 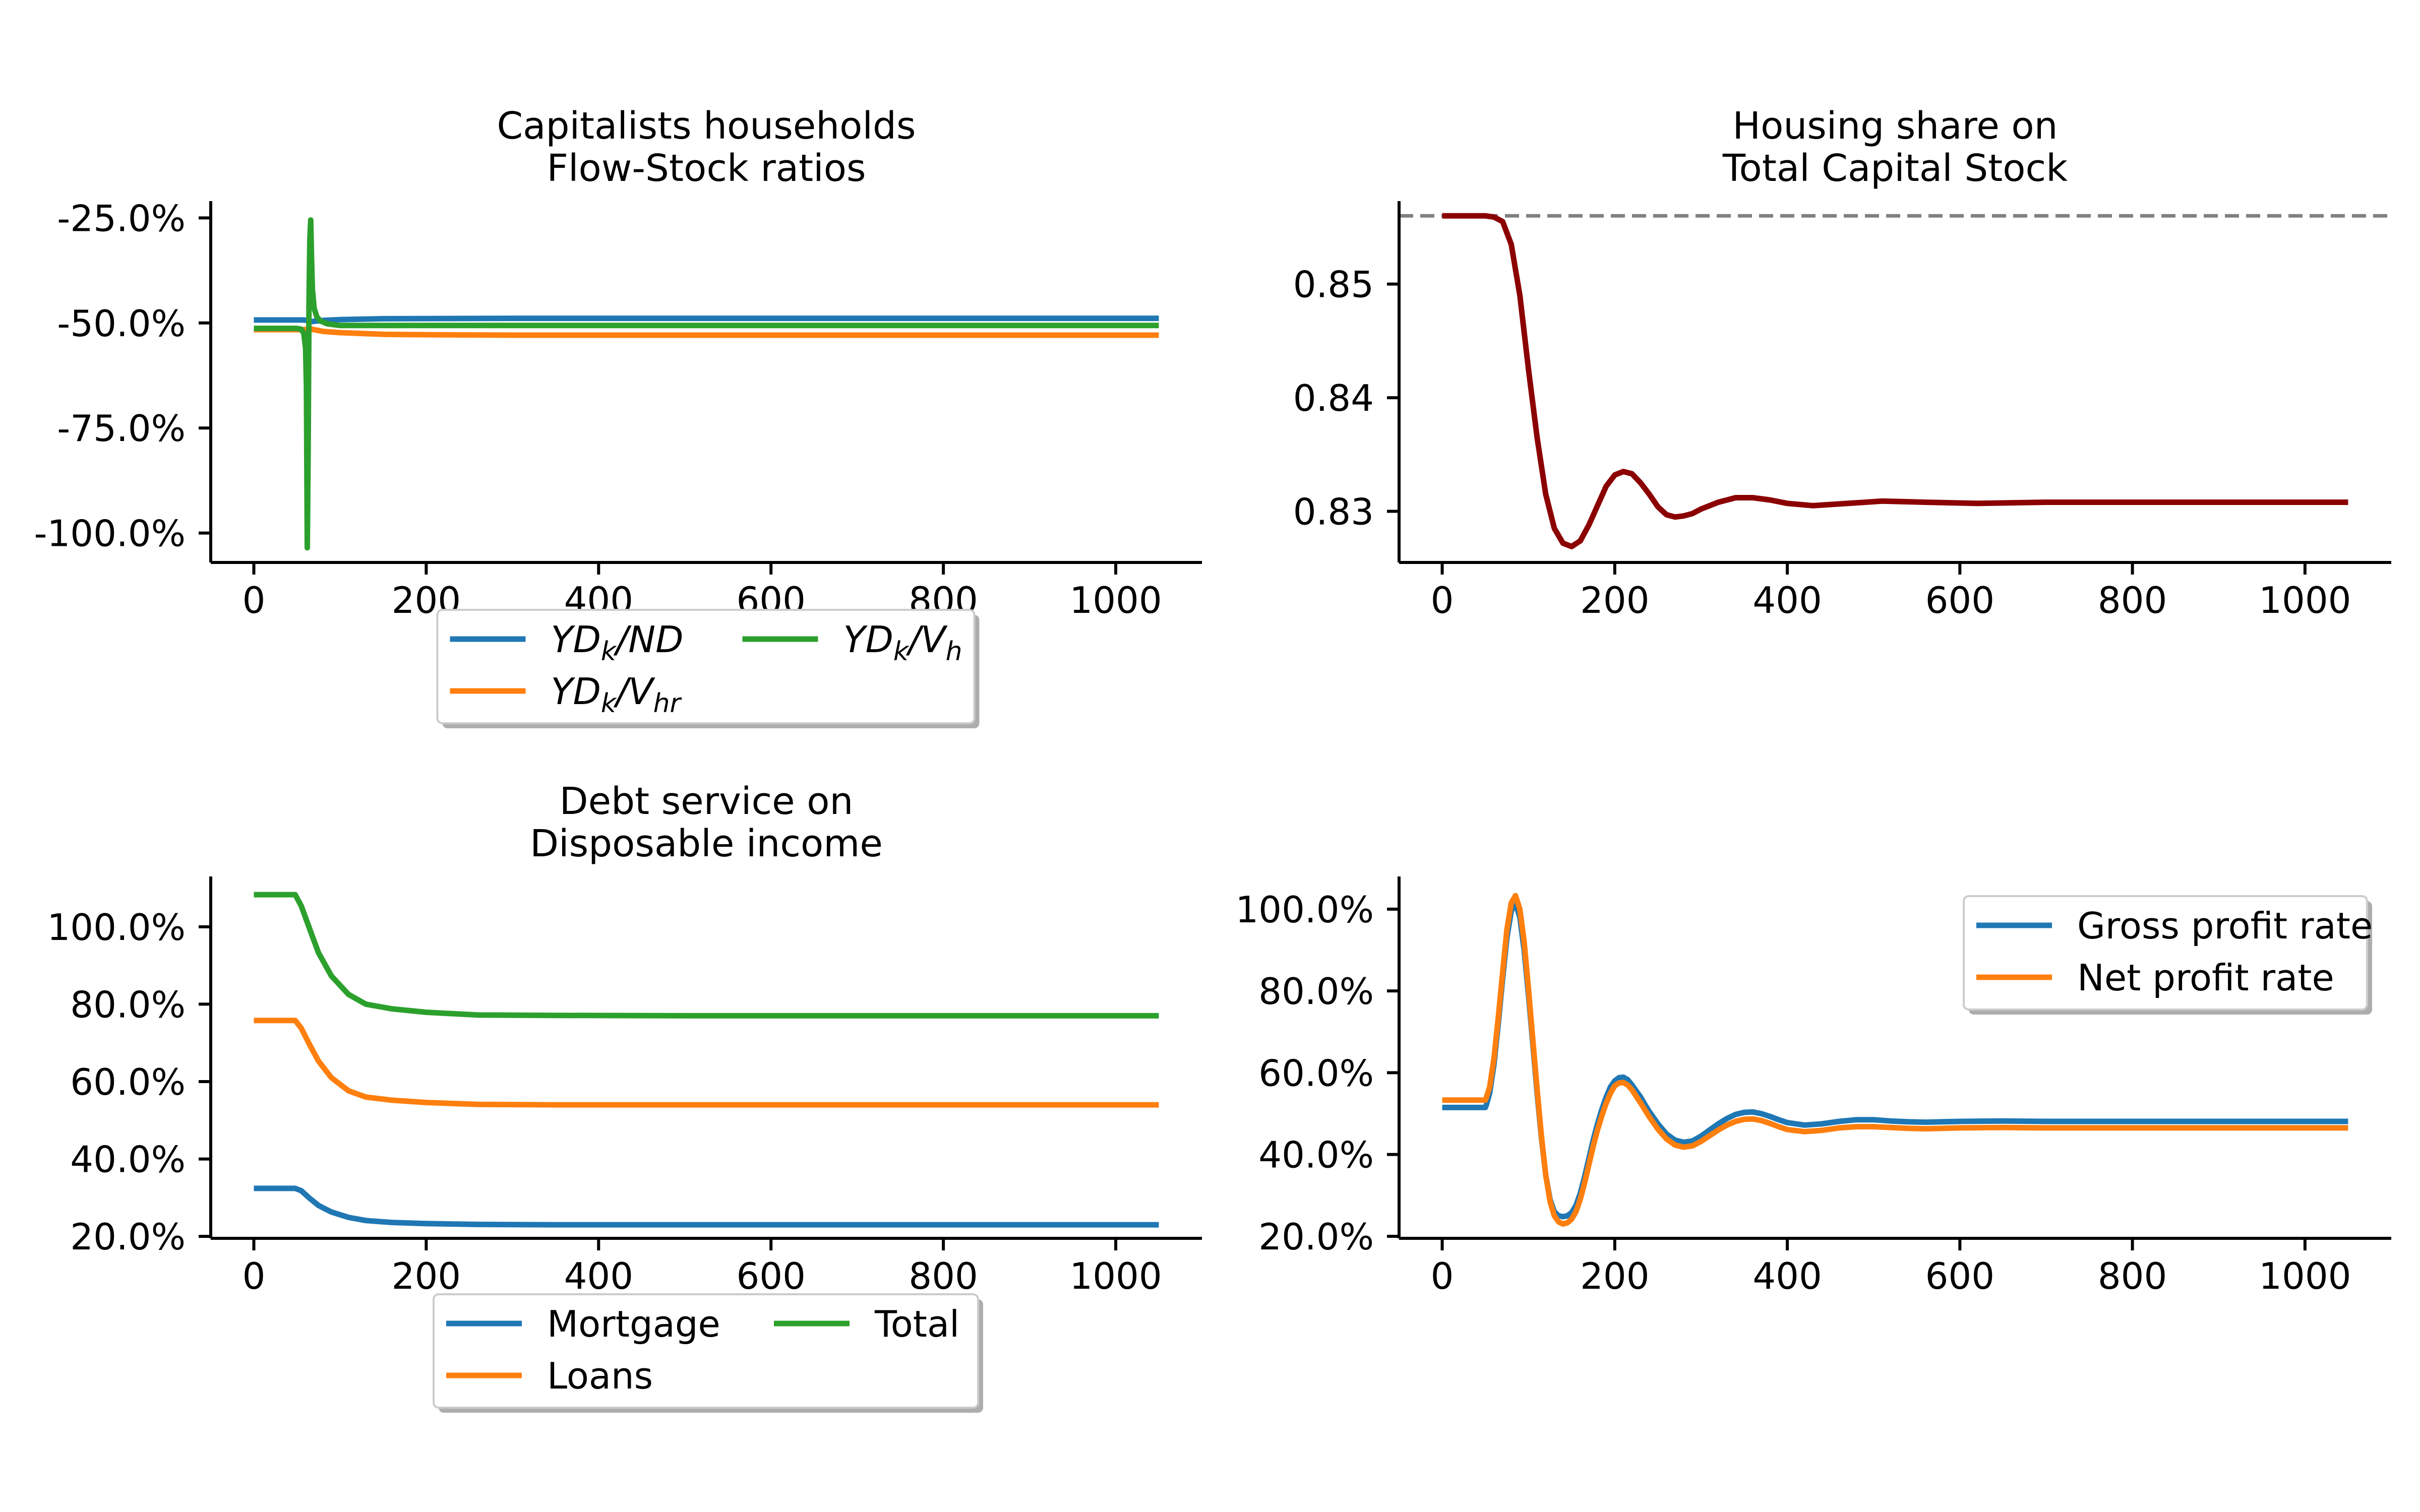 What do you see at coordinates (706, 168) in the screenshot?
I see `chart-title-line: Flow-Stock ratios` at bounding box center [706, 168].